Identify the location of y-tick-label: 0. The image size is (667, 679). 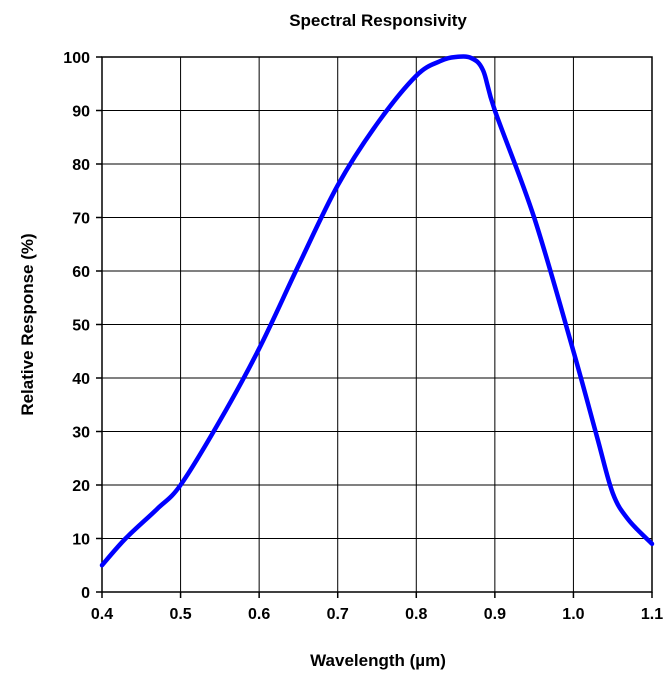
(85, 593).